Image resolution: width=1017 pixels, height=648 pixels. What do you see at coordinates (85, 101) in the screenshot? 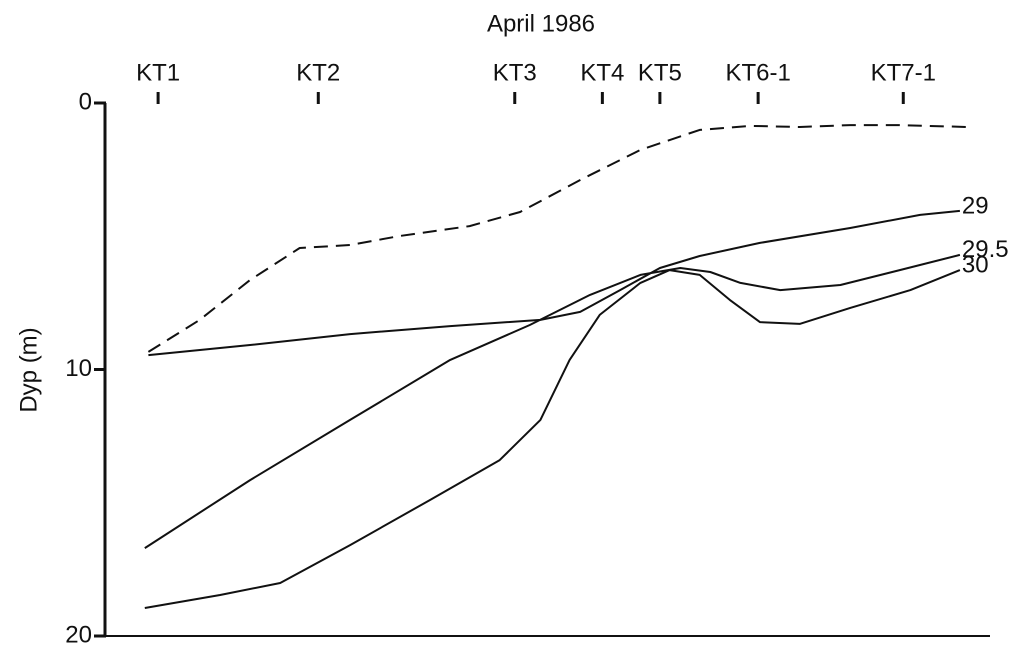
I see `y-tick-label: 0` at bounding box center [85, 101].